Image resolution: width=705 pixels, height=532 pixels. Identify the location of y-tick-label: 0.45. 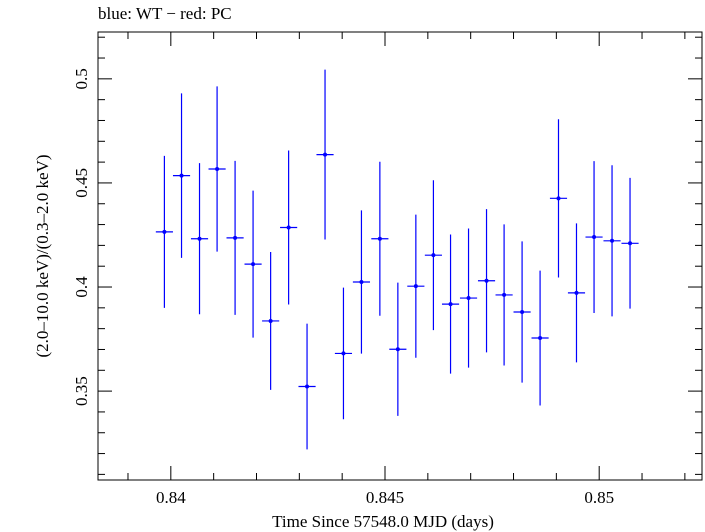
(81, 183).